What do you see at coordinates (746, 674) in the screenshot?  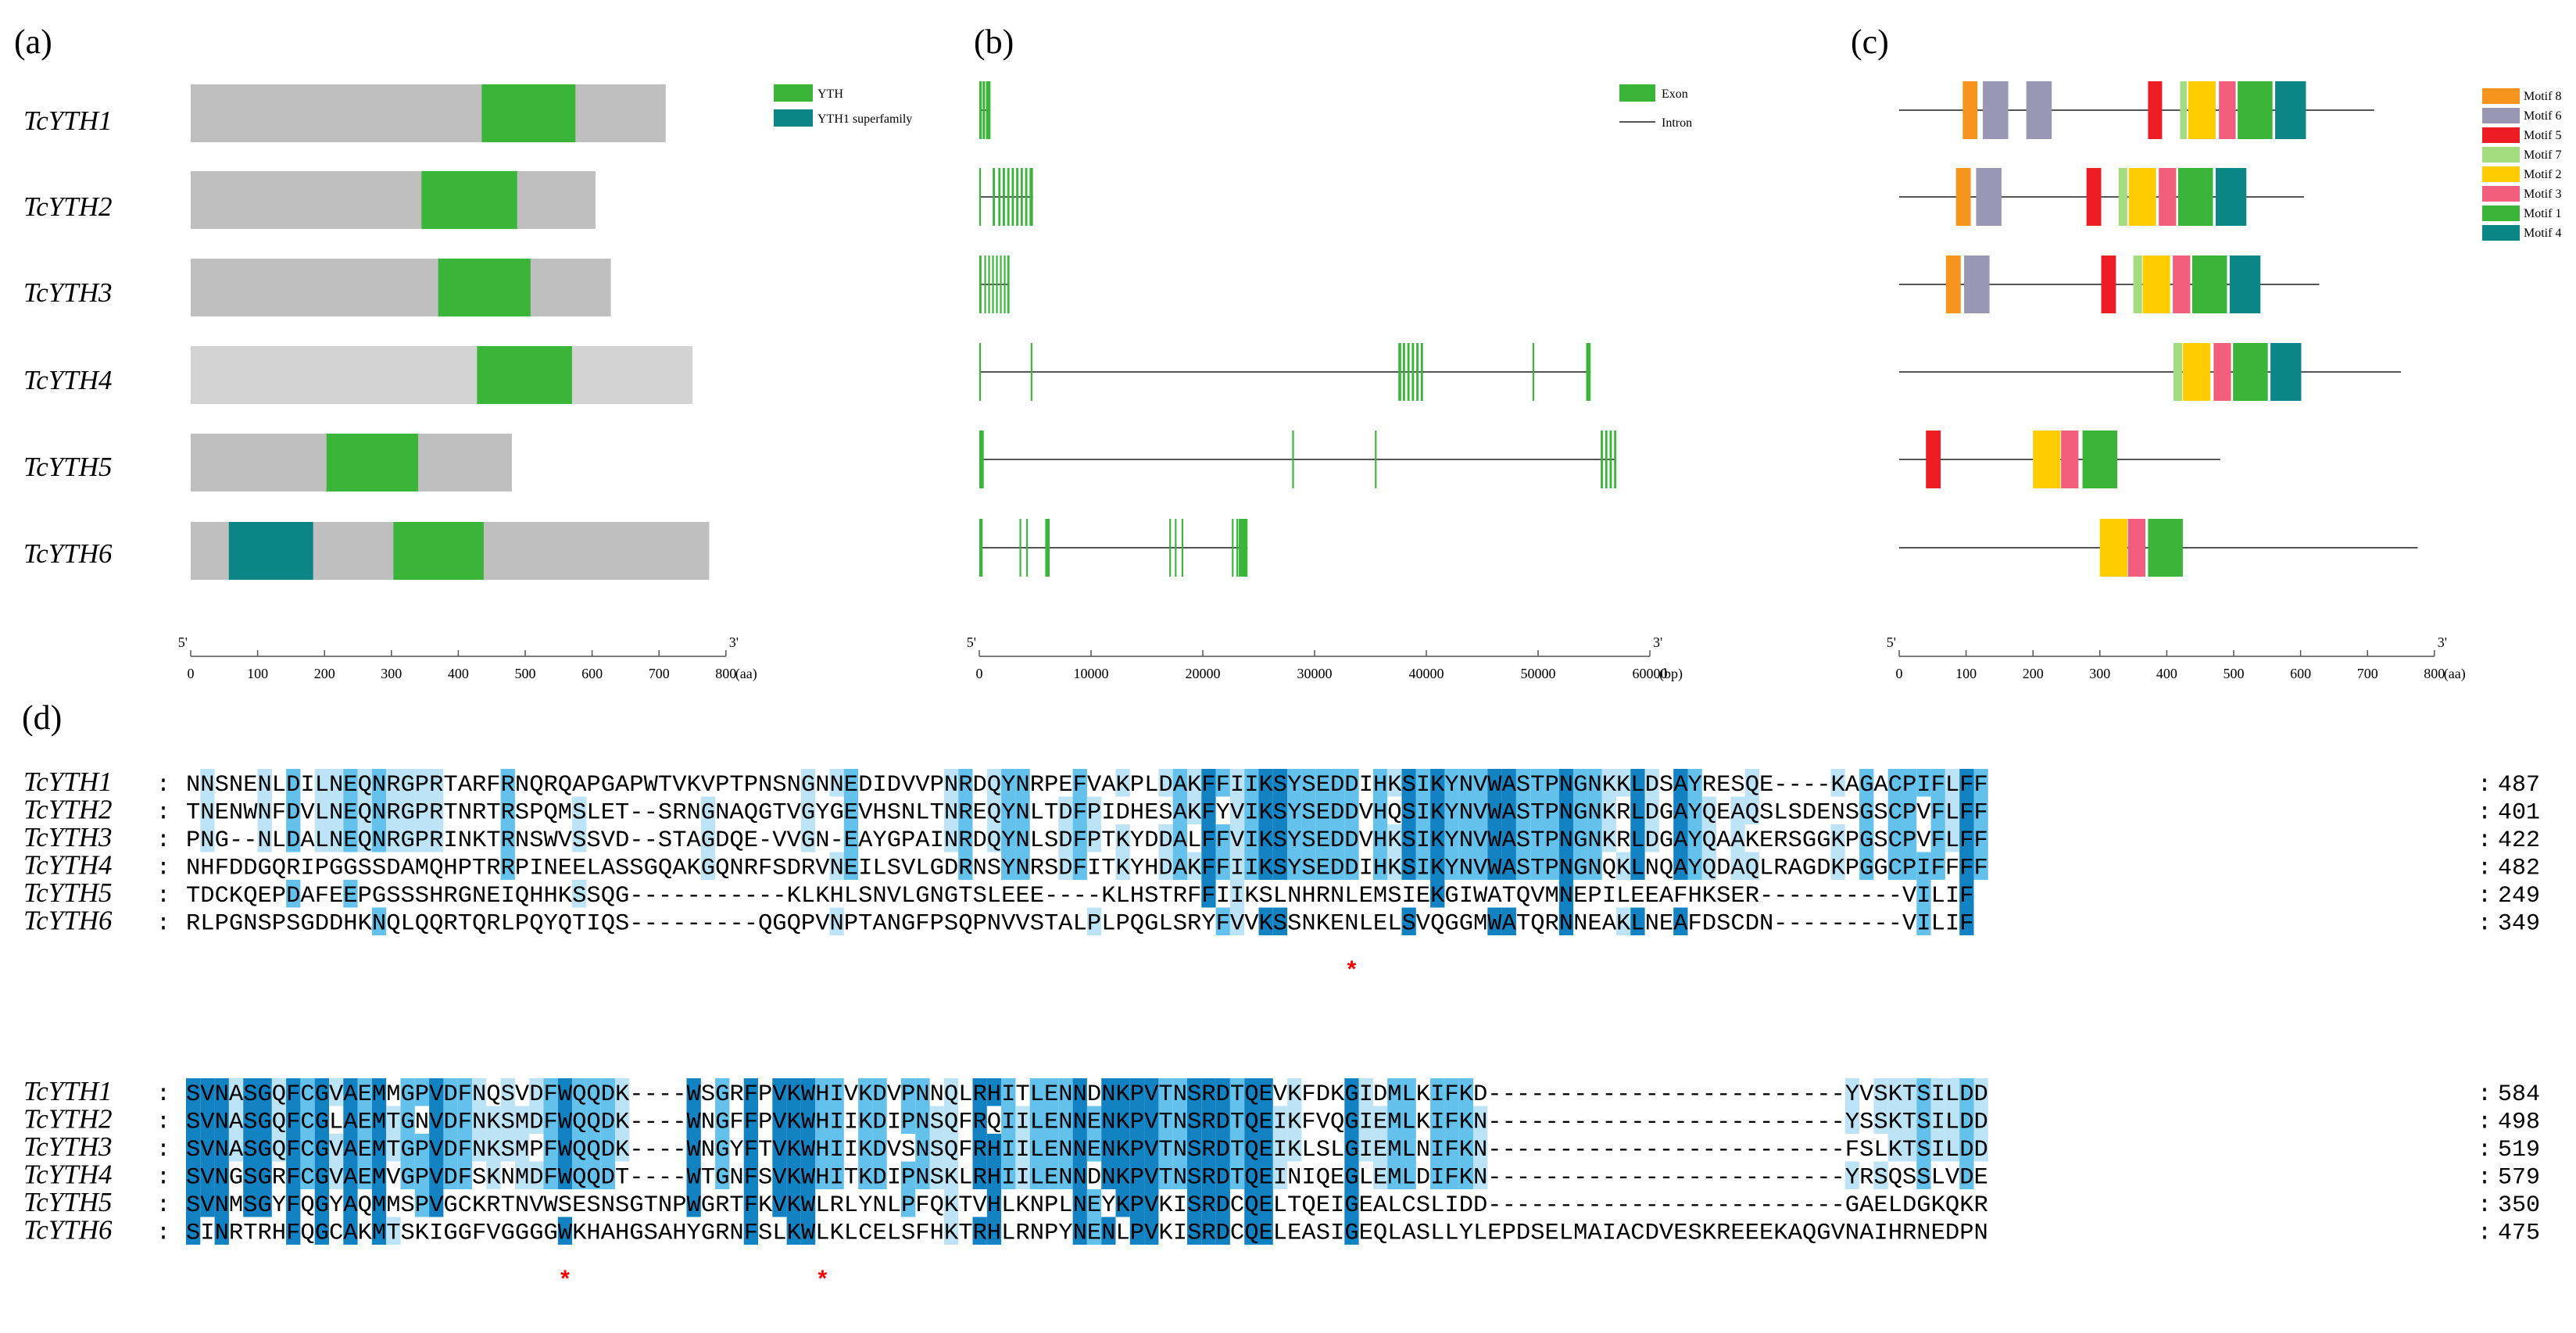 I see `a-axis-unit: (aa)` at bounding box center [746, 674].